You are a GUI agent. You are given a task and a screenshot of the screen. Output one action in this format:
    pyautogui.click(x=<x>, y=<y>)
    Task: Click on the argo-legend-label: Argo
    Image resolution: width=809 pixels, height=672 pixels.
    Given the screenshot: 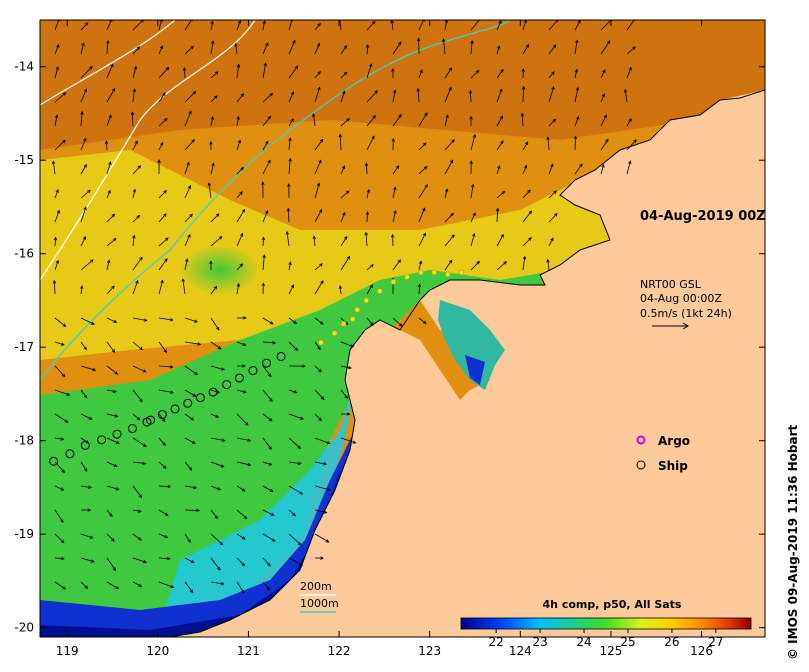 What is the action you would take?
    pyautogui.click(x=674, y=441)
    